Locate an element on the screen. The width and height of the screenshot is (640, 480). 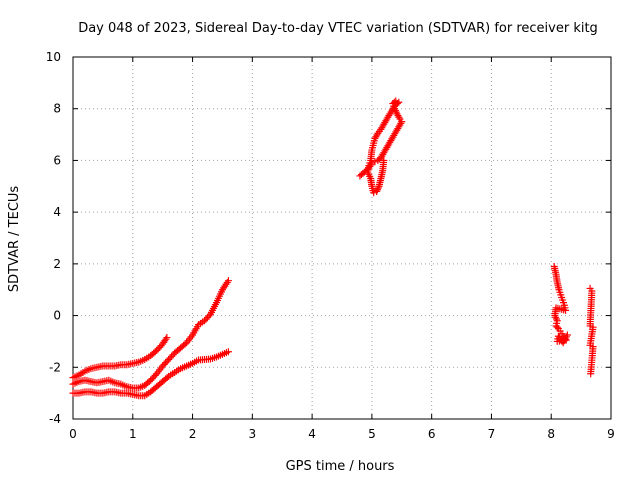
x-tick-label: 3 is located at coordinates (253, 434).